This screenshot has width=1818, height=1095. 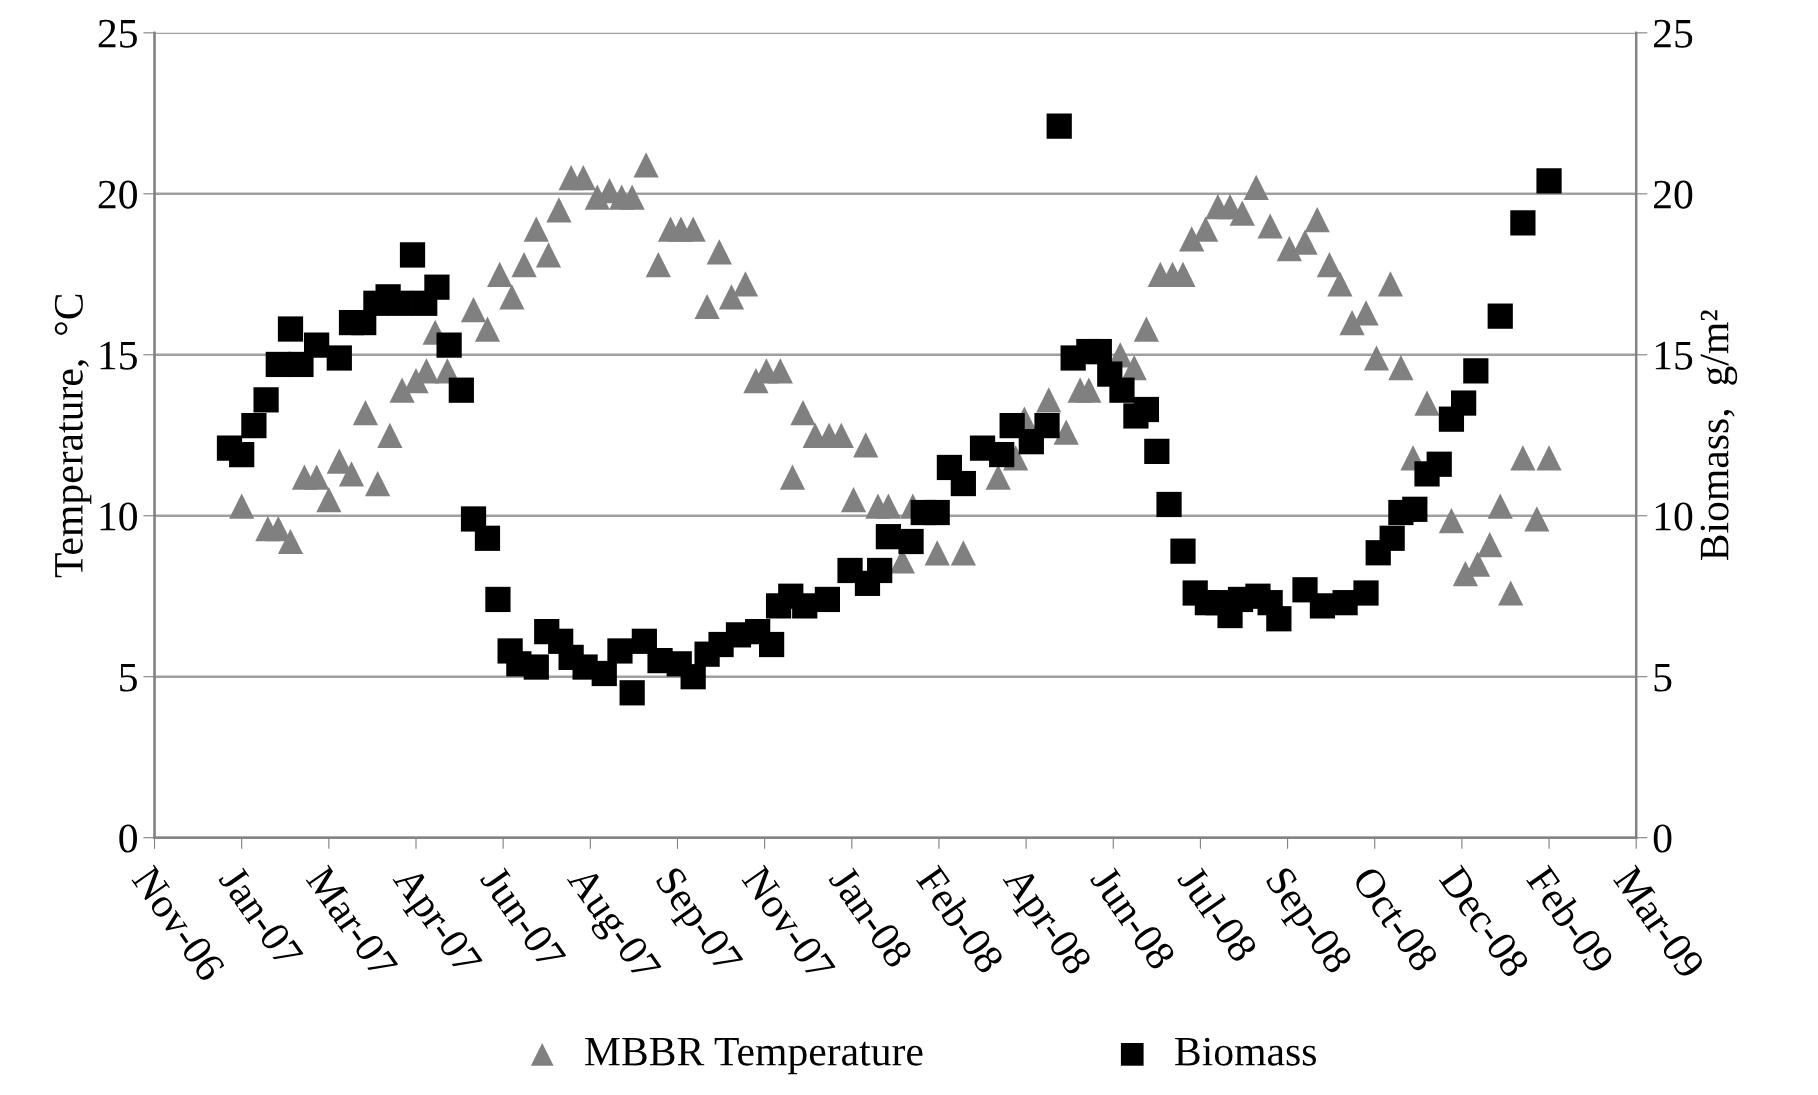 I want to click on y2-tick-label: 10, so click(x=1674, y=516).